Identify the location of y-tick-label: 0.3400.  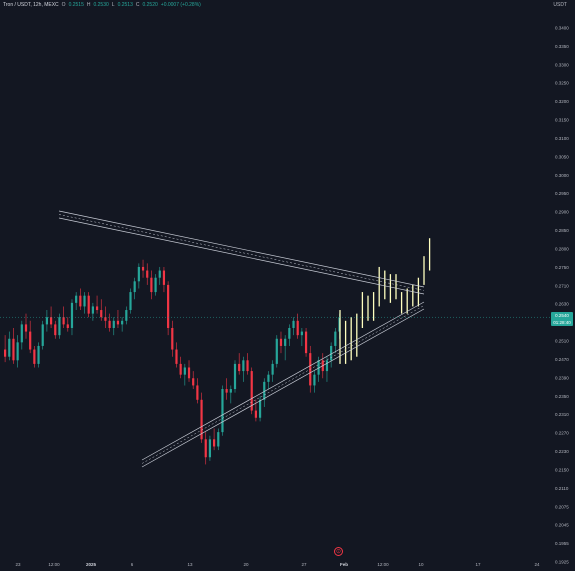
(562, 28).